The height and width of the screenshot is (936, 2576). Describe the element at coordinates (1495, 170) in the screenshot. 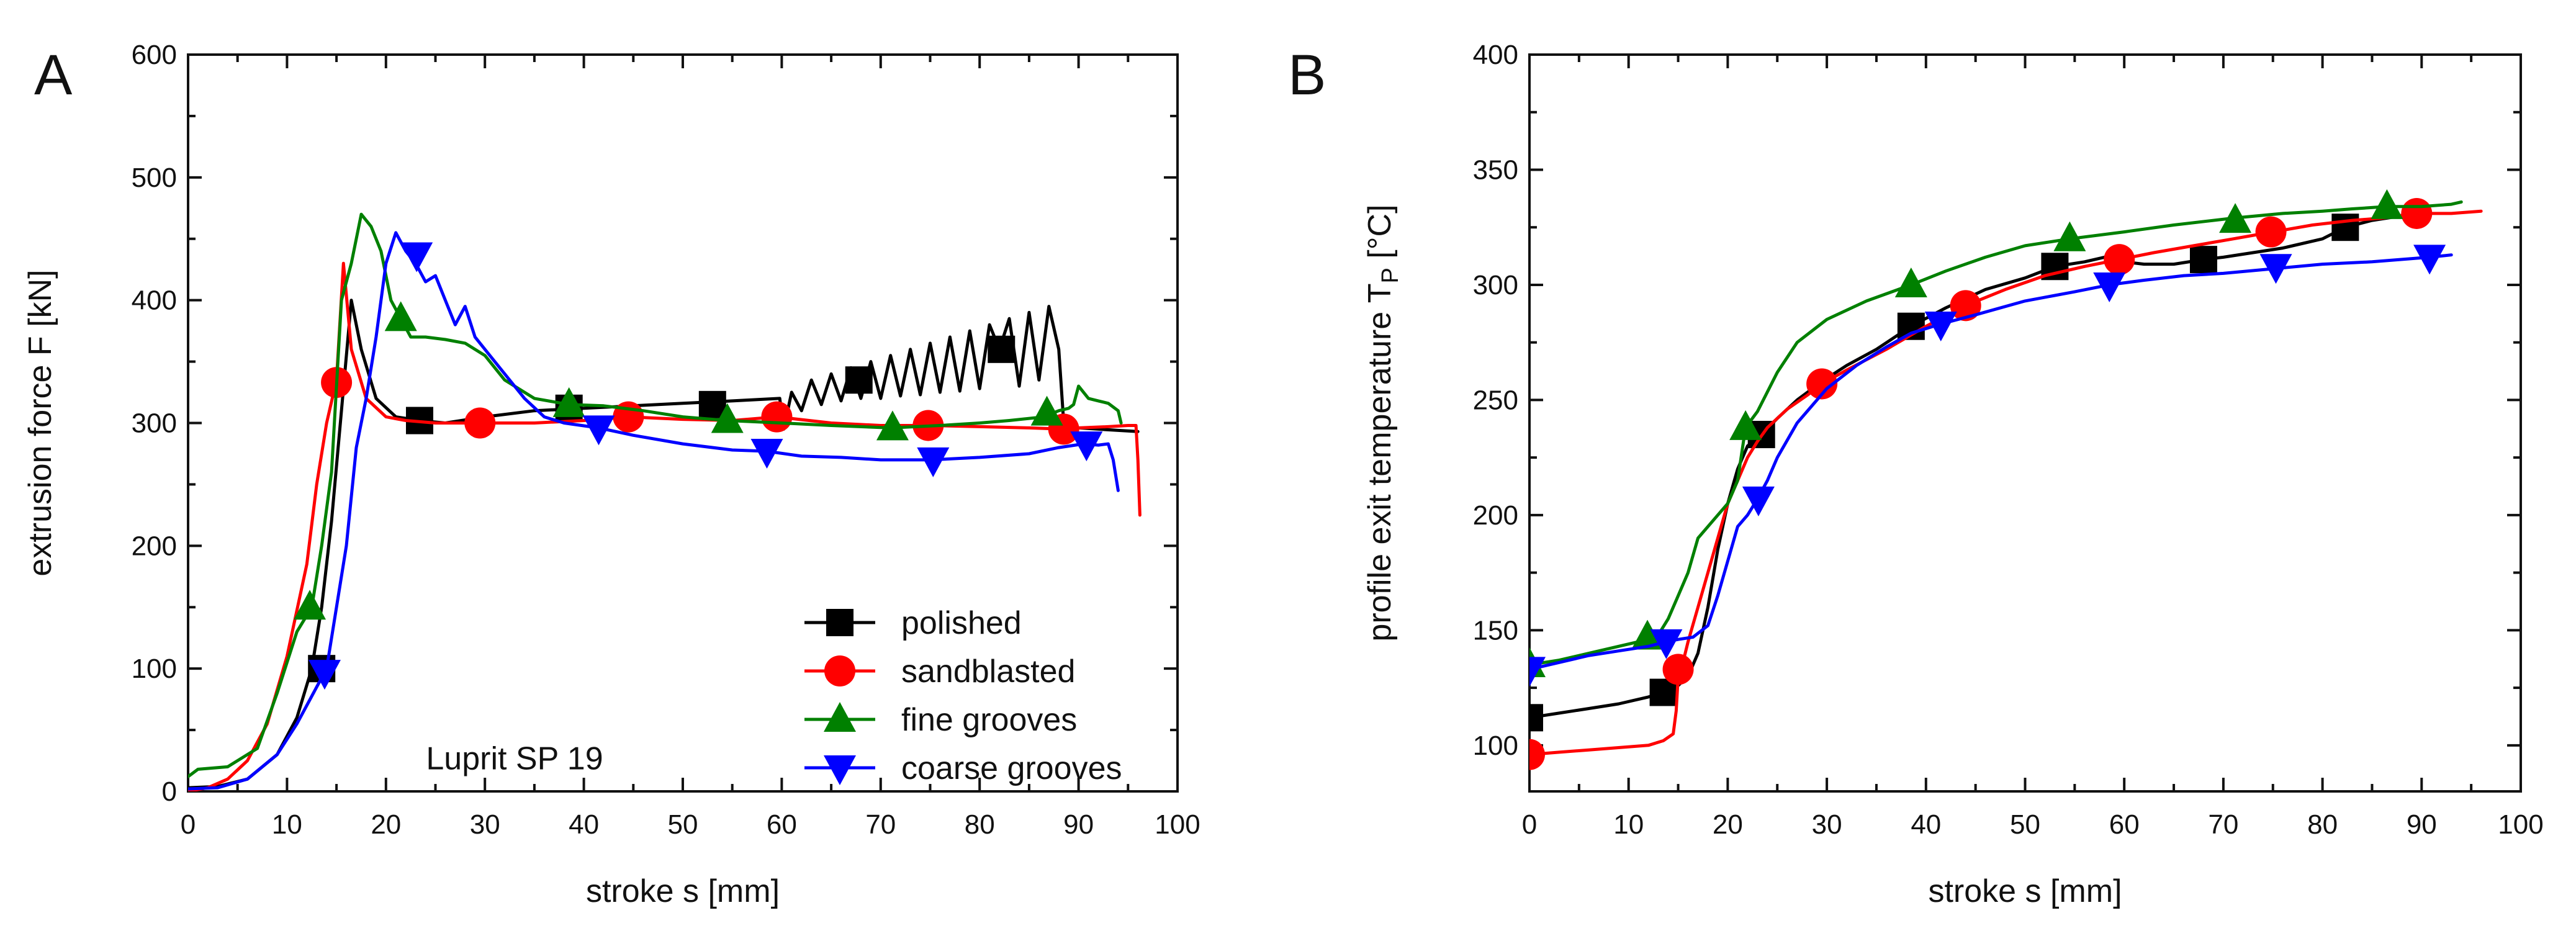

I see `y-tick-label: 350` at that location.